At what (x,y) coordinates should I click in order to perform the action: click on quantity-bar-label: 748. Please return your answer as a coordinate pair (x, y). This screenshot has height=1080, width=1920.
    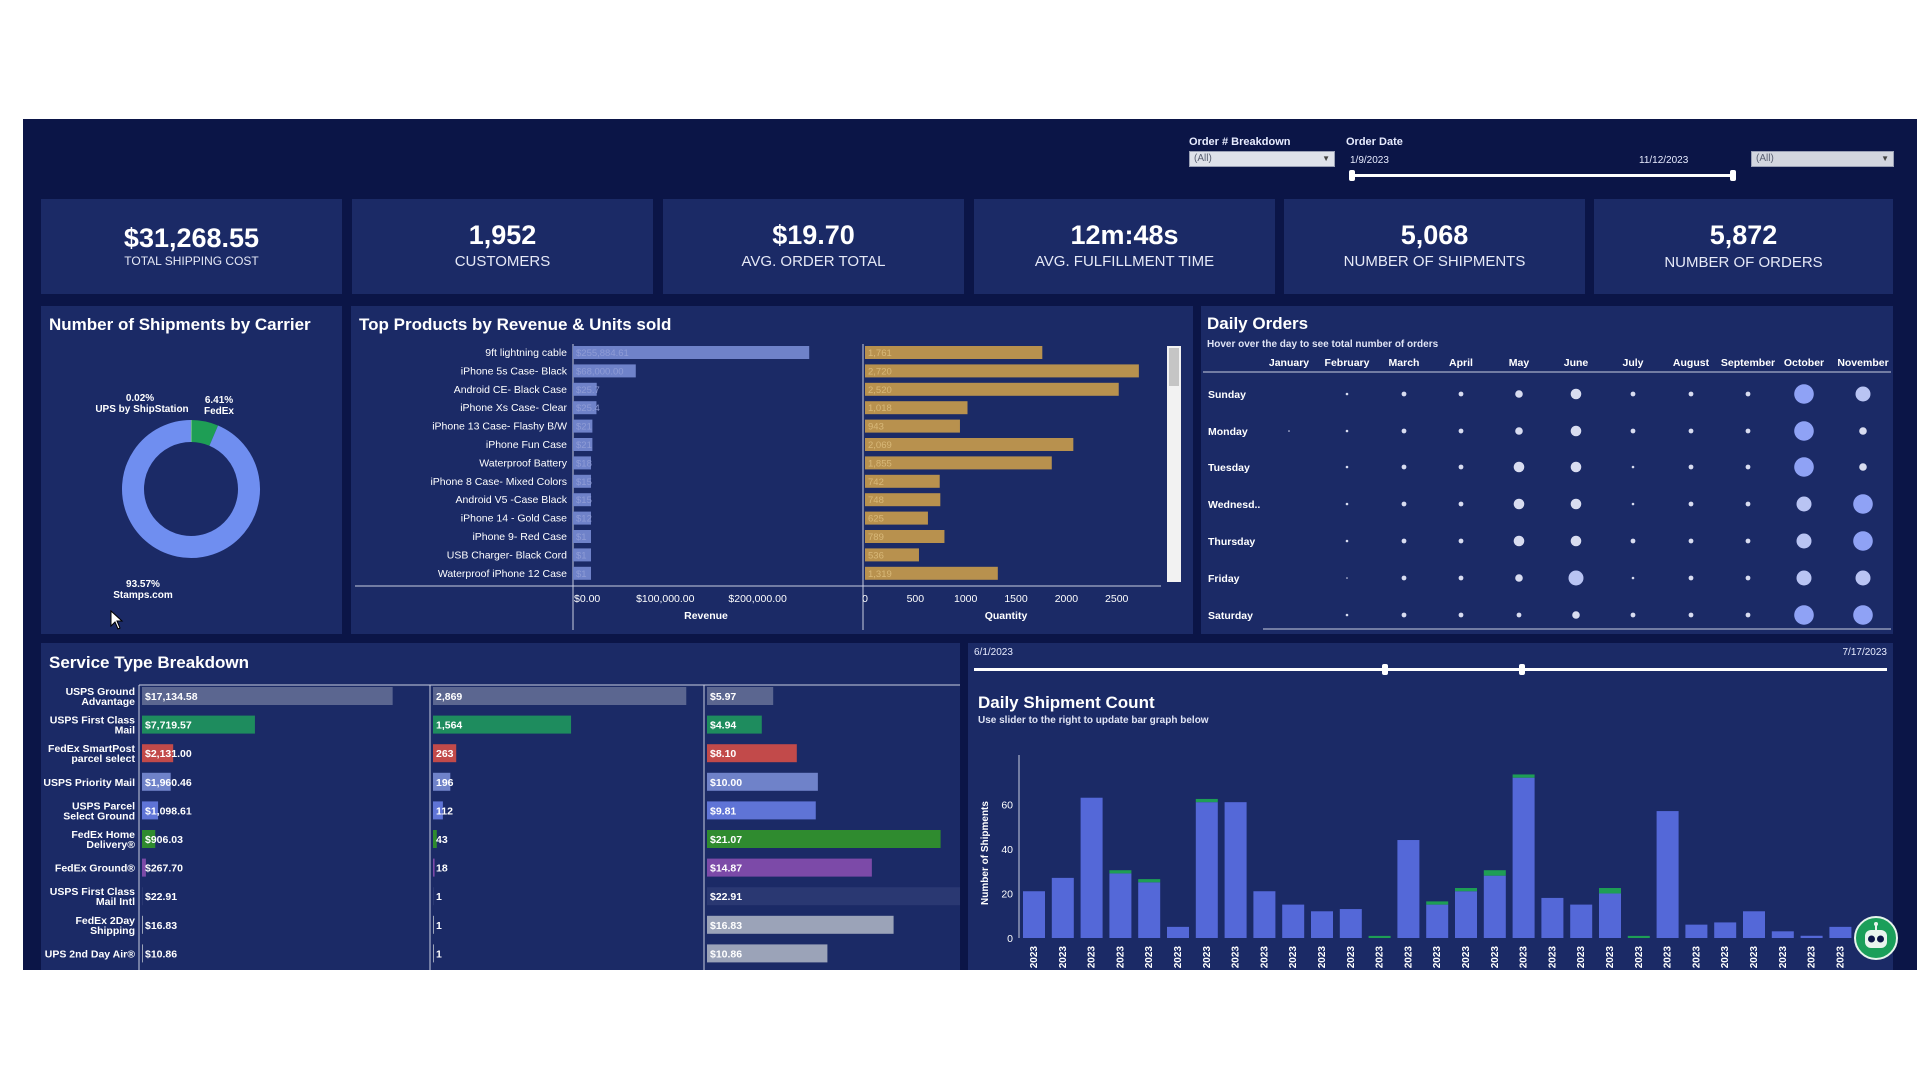
    Looking at the image, I should click on (876, 500).